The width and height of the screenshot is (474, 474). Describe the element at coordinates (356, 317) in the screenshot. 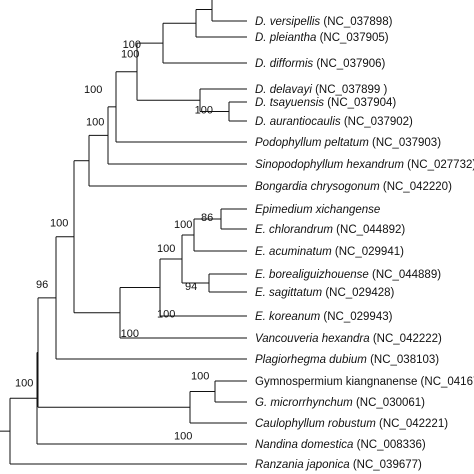

I see `accession-number: (NC_029943)` at that location.